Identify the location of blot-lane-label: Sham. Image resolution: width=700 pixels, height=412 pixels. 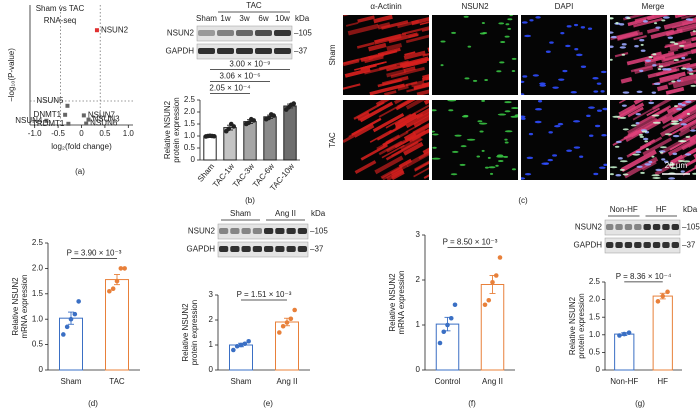
(240, 213).